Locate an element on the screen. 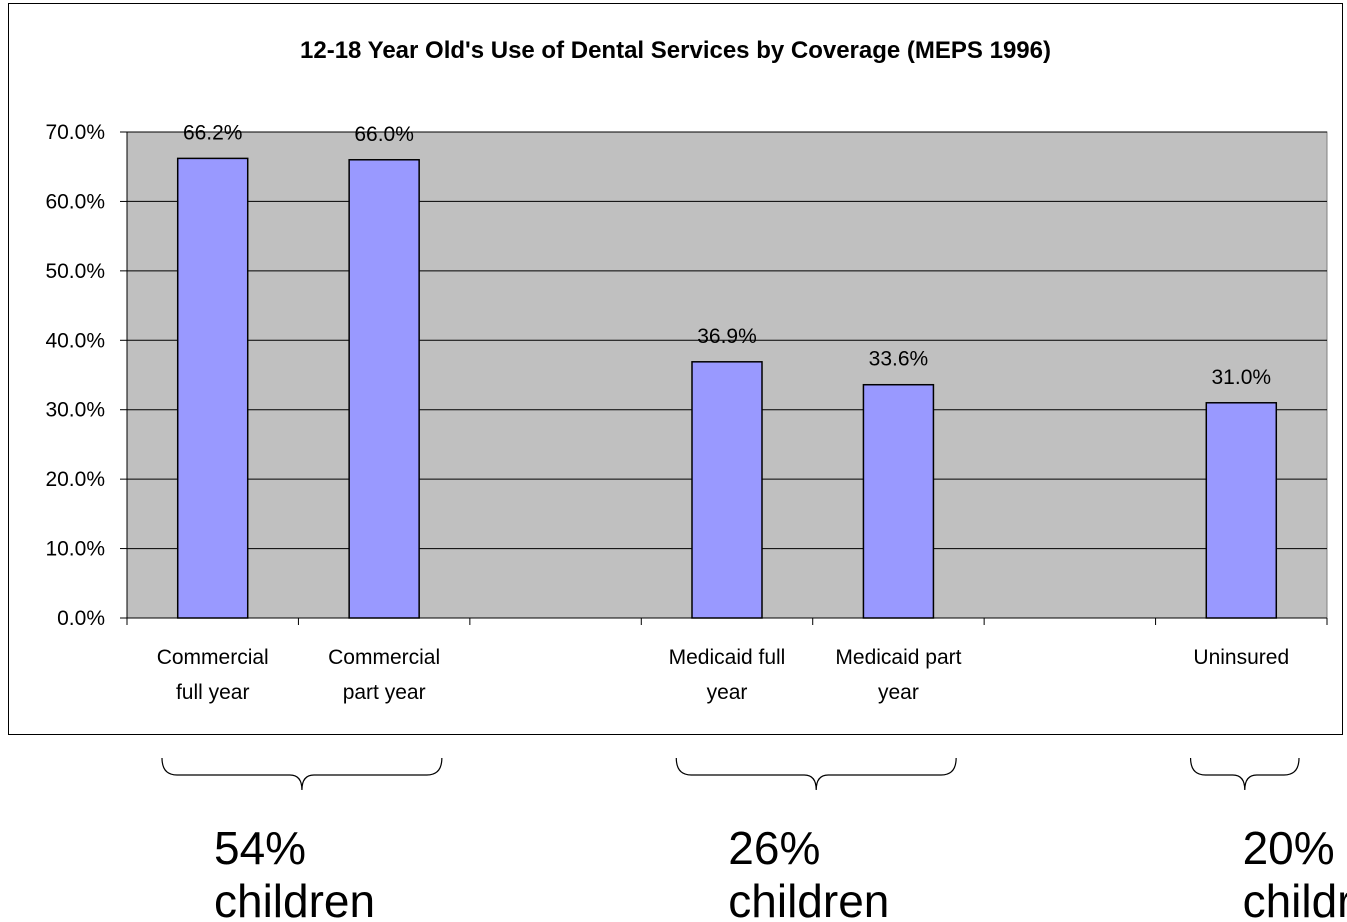 The width and height of the screenshot is (1347, 922). x-tick-label: Medicaid full is located at coordinates (727, 657).